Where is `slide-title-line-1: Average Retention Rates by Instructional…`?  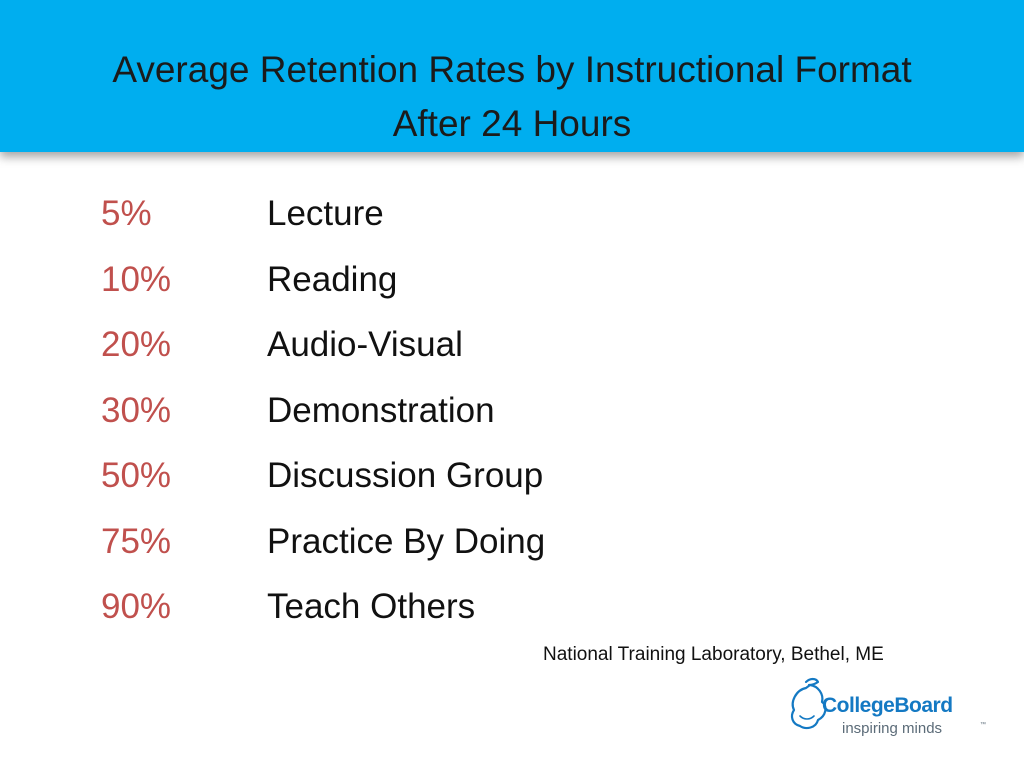 slide-title-line-1: Average Retention Rates by Instructional… is located at coordinates (512, 69).